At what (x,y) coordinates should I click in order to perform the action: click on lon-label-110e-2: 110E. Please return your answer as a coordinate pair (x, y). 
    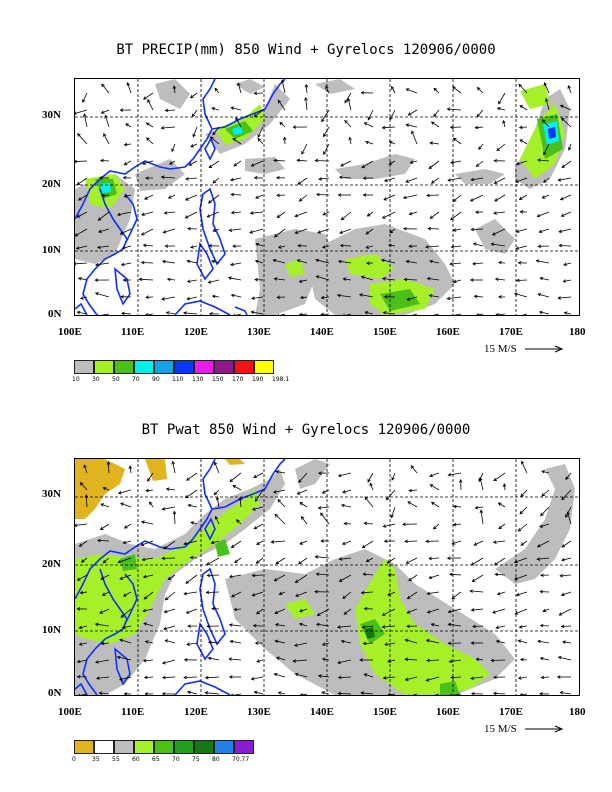
    Looking at the image, I should click on (133, 712).